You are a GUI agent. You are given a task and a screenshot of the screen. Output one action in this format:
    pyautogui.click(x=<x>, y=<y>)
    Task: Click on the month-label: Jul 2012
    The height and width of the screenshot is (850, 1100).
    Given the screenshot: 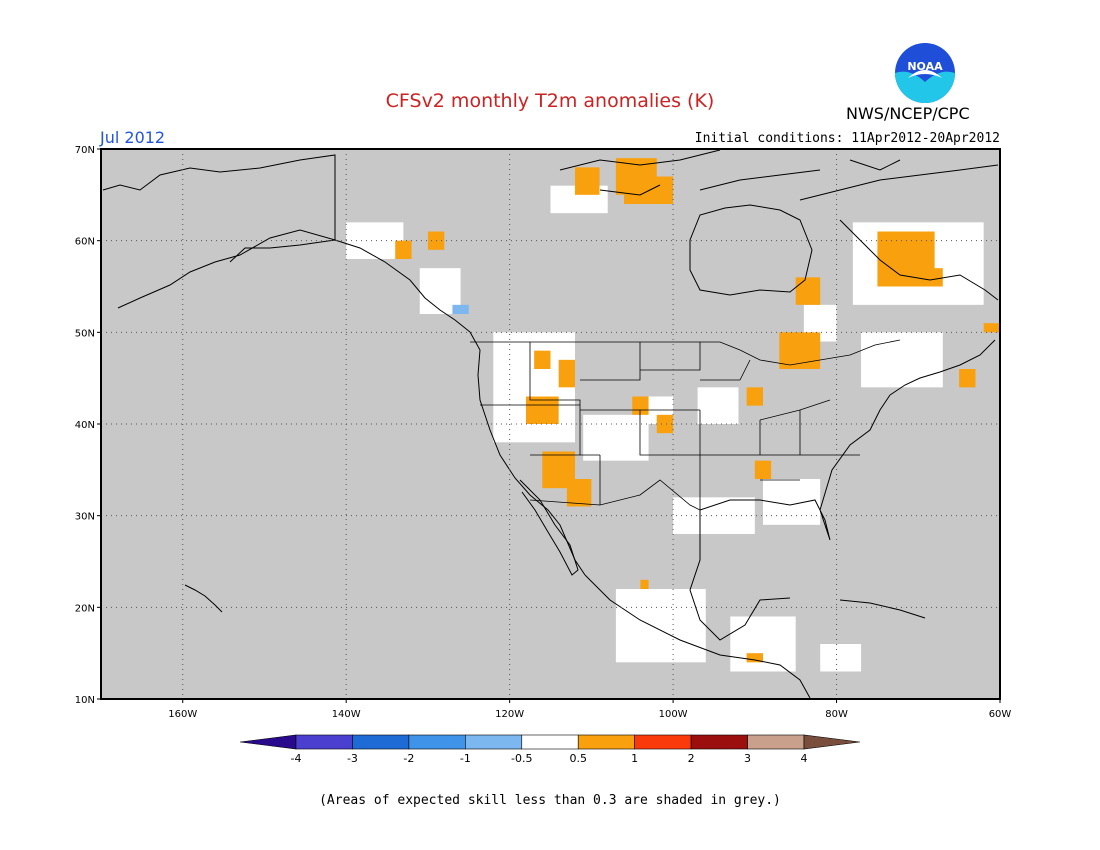 What is the action you would take?
    pyautogui.click(x=133, y=137)
    